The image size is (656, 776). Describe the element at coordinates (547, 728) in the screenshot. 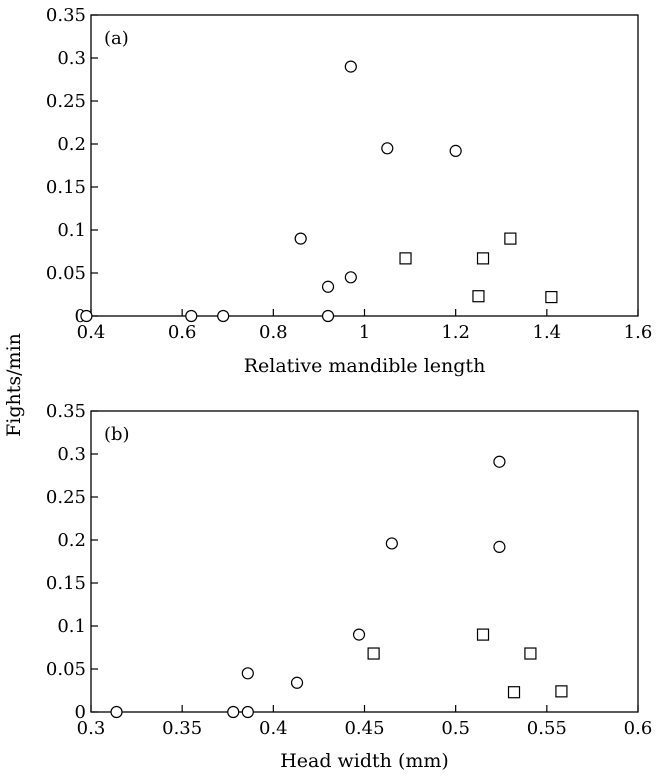

I see `x-tick-label: 0.55` at that location.